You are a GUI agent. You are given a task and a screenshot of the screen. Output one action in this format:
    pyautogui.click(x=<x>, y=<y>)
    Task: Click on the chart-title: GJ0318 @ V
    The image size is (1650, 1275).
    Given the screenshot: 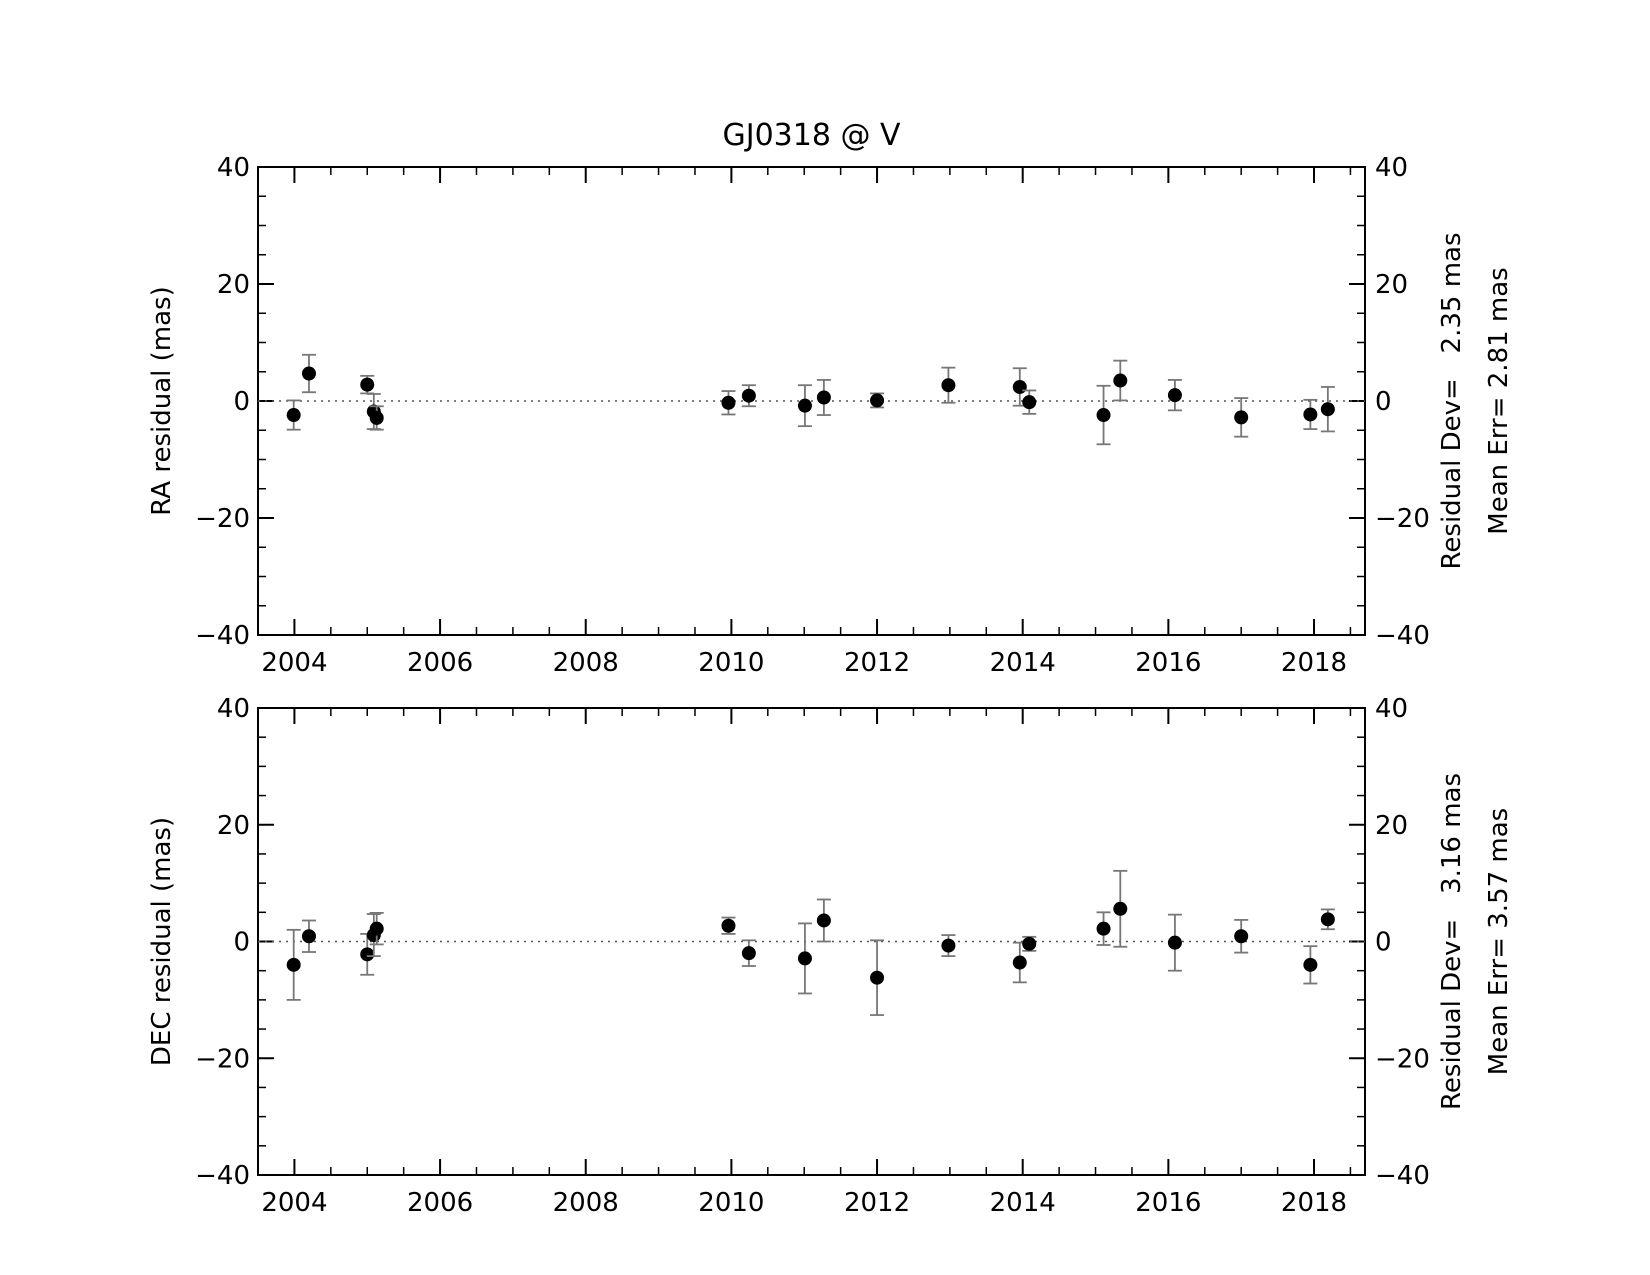 What is the action you would take?
    pyautogui.click(x=811, y=135)
    